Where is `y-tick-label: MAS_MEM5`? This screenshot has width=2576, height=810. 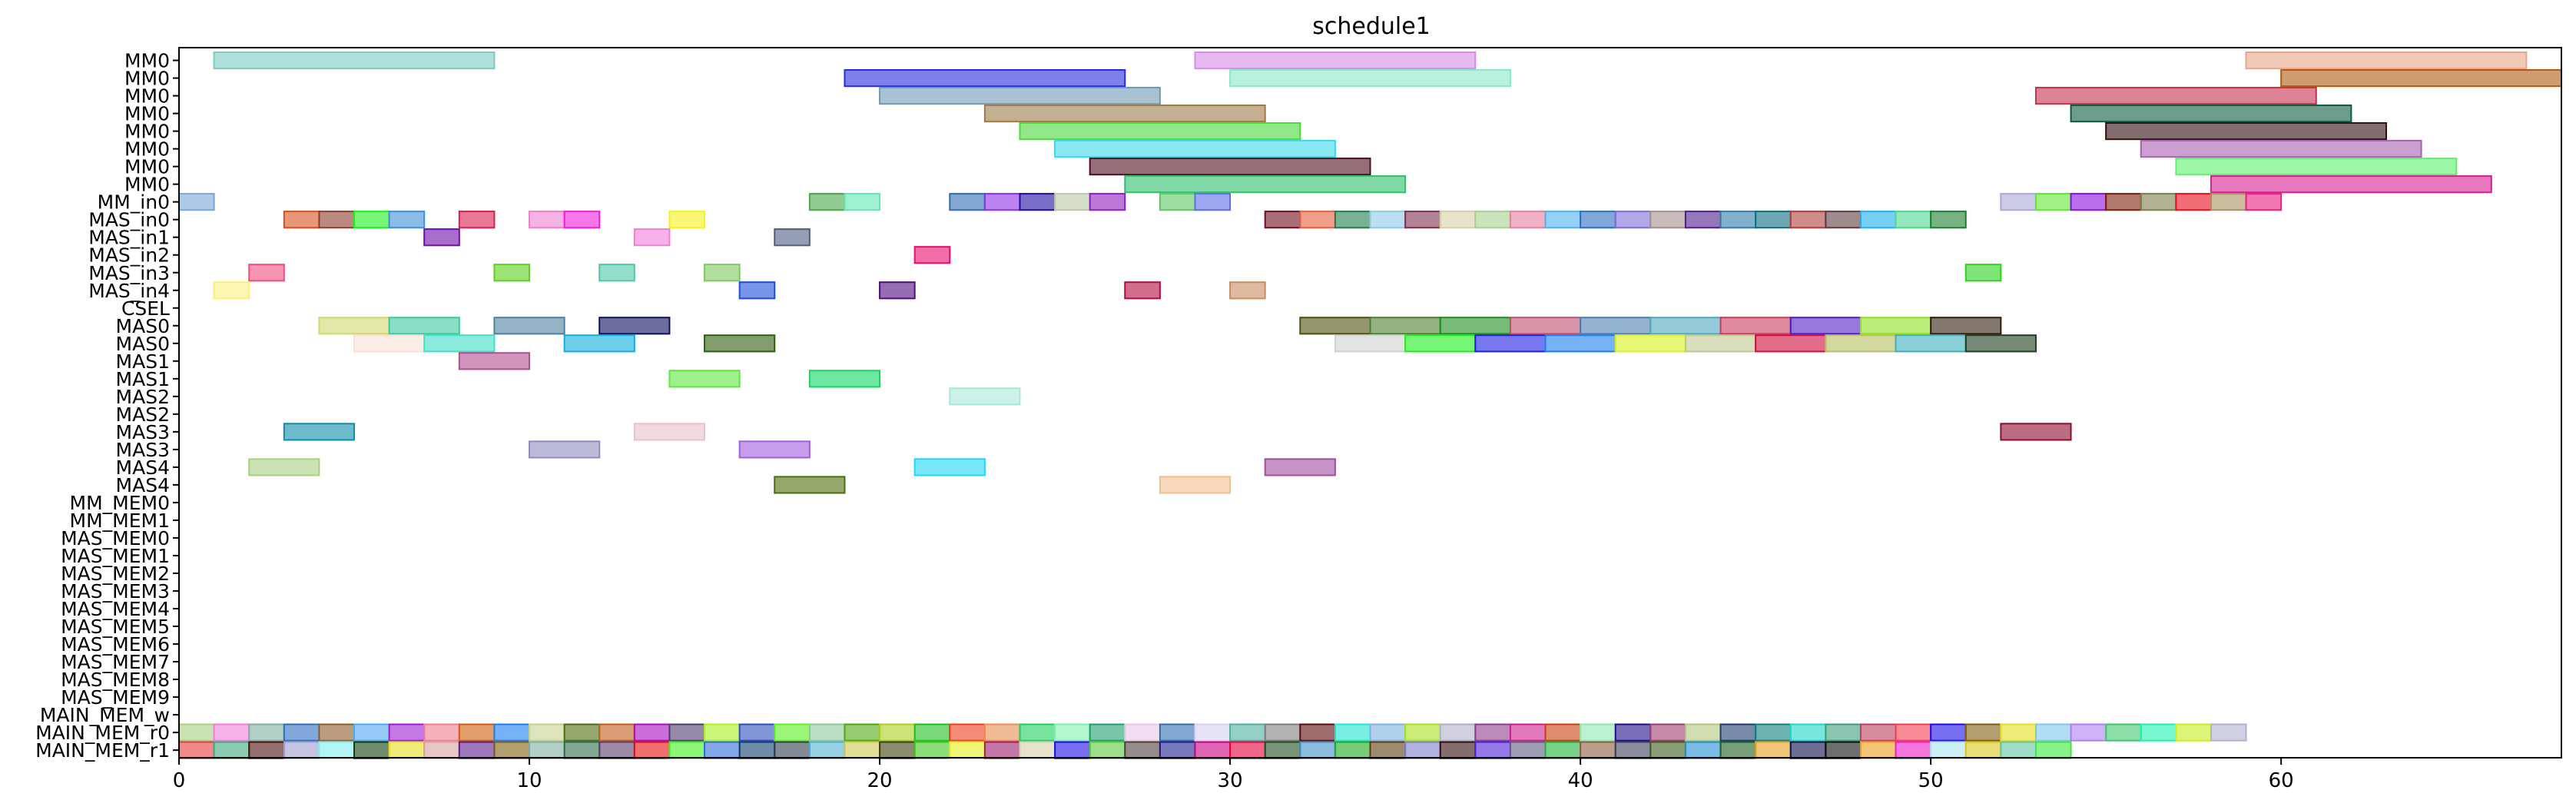 y-tick-label: MAS_MEM5 is located at coordinates (115, 627).